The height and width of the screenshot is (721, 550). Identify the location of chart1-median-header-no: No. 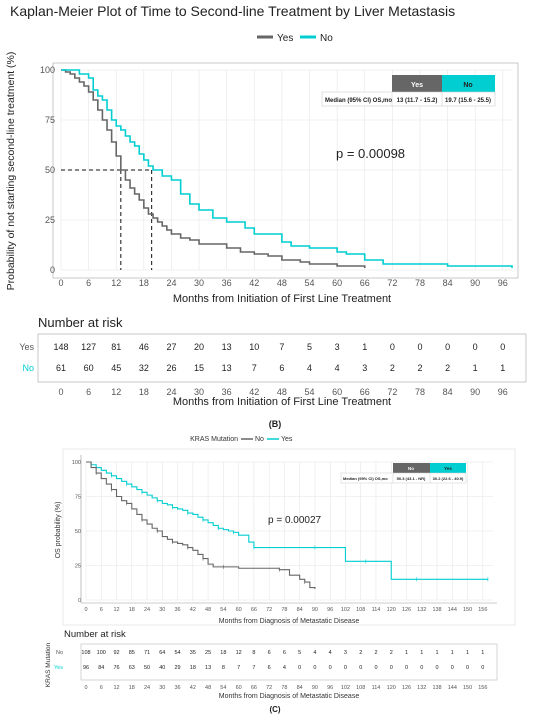
(467, 85).